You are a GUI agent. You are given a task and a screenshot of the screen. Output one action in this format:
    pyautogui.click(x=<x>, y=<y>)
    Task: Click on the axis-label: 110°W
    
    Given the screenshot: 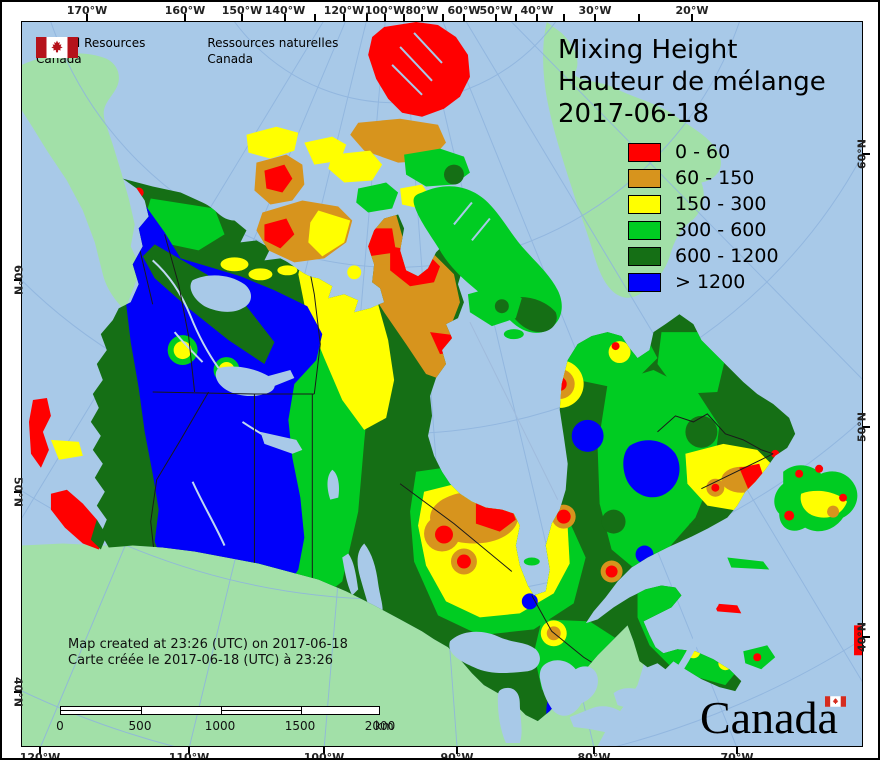 What is the action you would take?
    pyautogui.click(x=189, y=755)
    